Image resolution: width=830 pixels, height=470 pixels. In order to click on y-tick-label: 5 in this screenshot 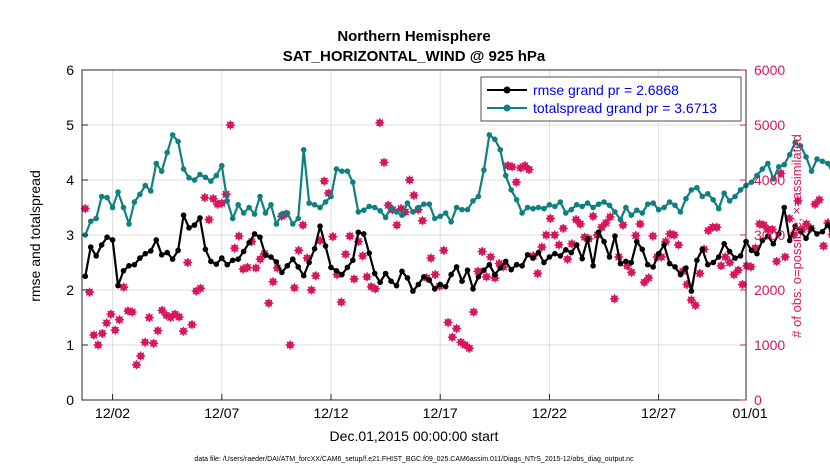, I will do `click(70, 125)`.